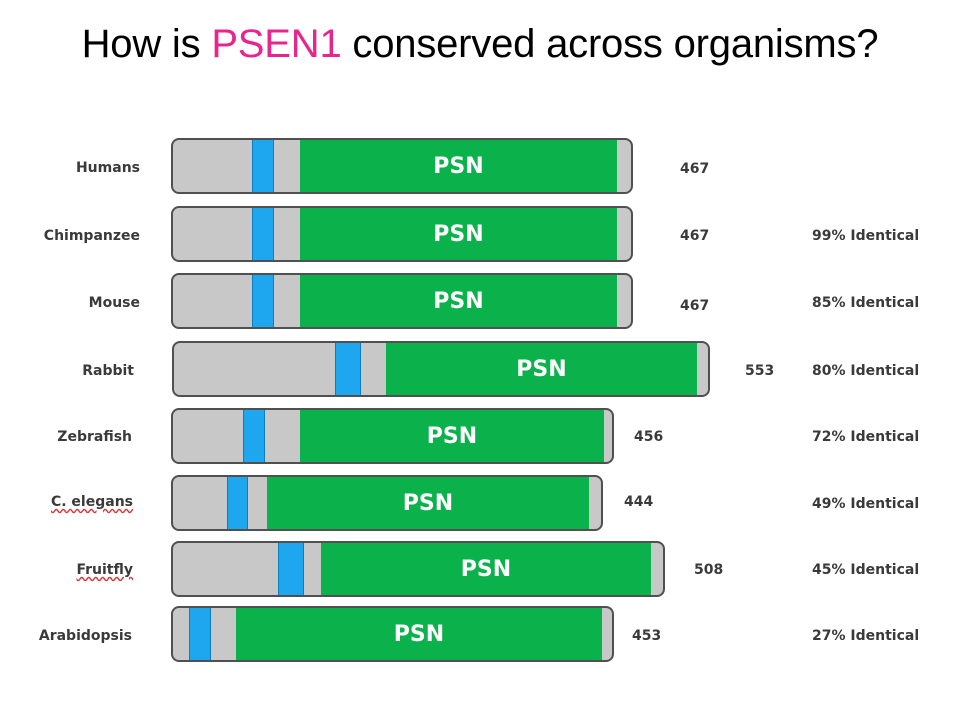 This screenshot has width=960, height=720. What do you see at coordinates (91, 502) in the screenshot?
I see `organism-label-text: C. elegans` at bounding box center [91, 502].